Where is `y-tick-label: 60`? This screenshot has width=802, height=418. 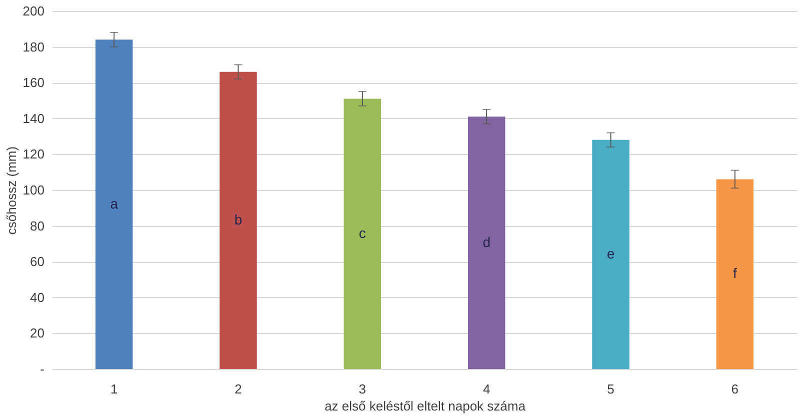
y-tick-label: 60 is located at coordinates (37, 262).